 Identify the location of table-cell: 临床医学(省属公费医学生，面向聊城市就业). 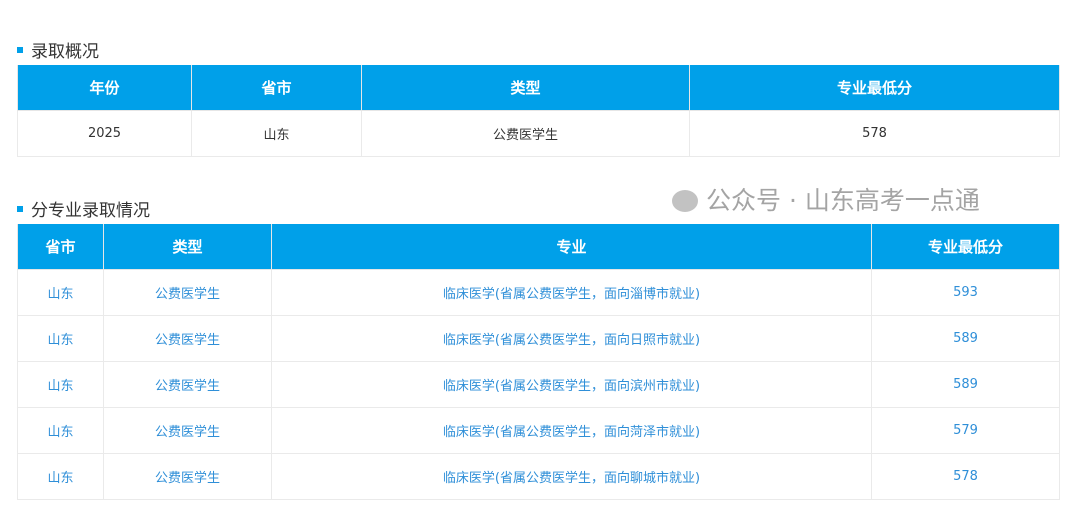
(571, 476).